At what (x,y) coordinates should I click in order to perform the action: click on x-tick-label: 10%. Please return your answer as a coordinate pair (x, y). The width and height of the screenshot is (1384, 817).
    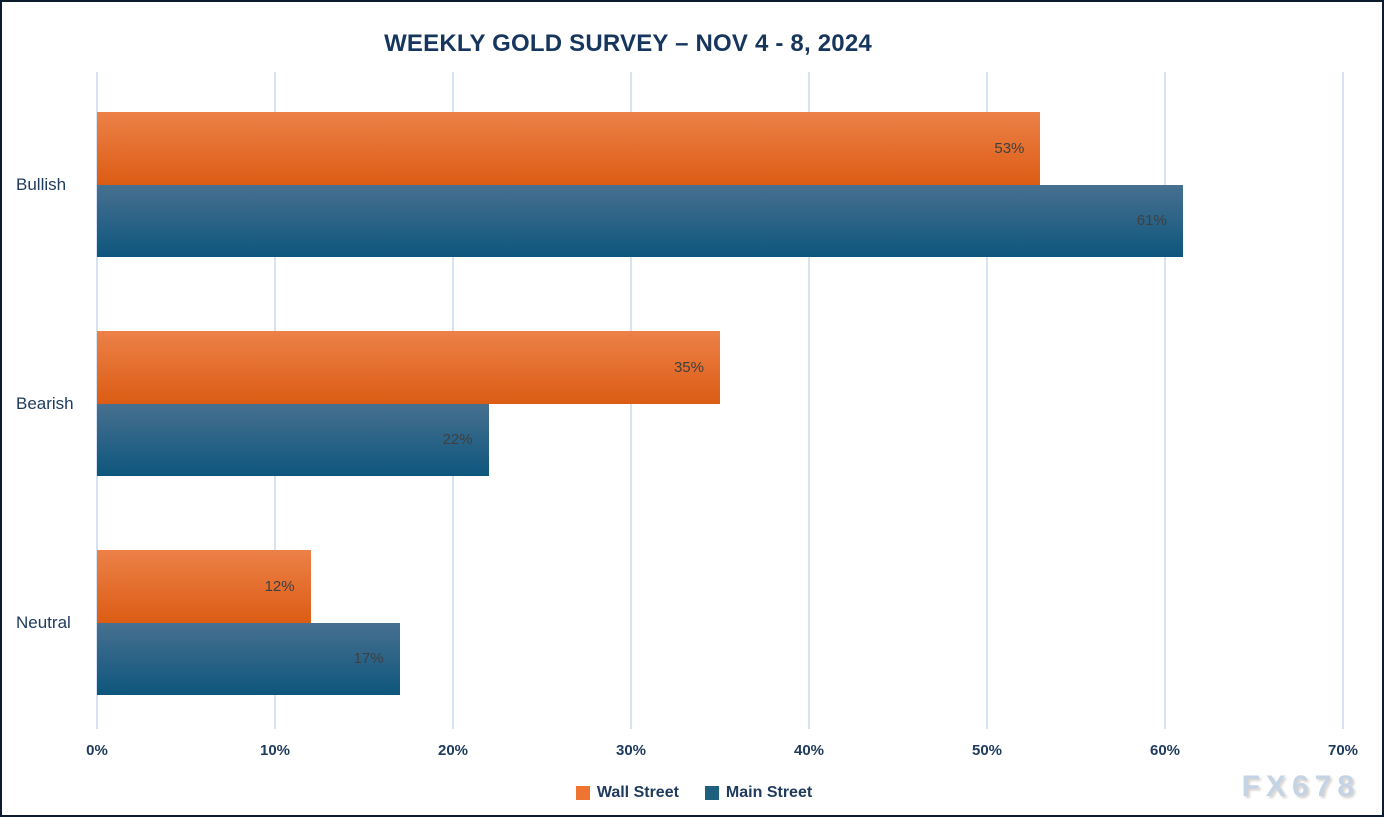
    Looking at the image, I should click on (275, 750).